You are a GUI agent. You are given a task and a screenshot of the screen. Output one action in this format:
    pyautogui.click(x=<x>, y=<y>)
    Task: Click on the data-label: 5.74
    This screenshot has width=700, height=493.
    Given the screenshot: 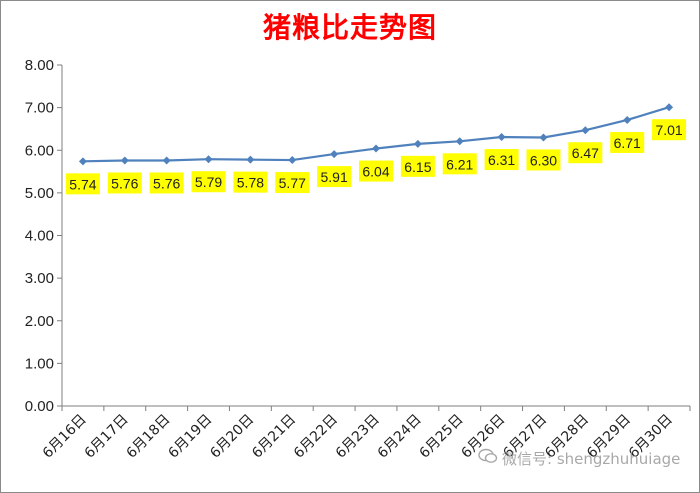 What is the action you would take?
    pyautogui.click(x=82, y=184)
    